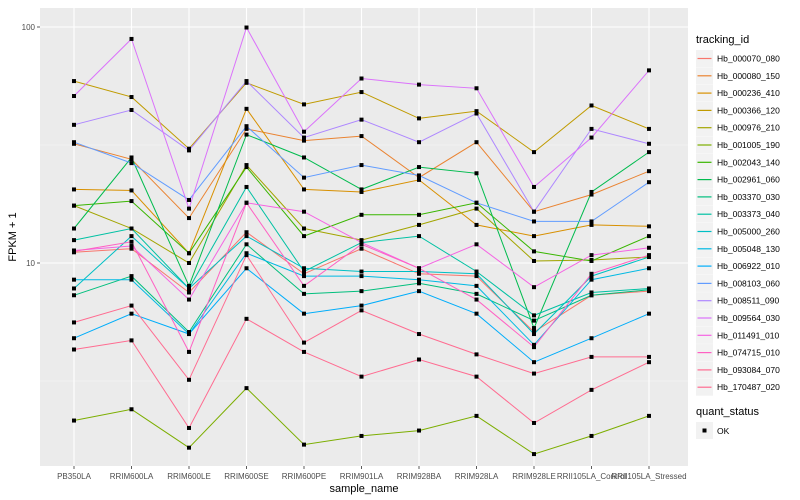 This screenshot has width=800, height=500. Describe the element at coordinates (748, 162) in the screenshot. I see `legend-label: Hb_002043_140` at that location.